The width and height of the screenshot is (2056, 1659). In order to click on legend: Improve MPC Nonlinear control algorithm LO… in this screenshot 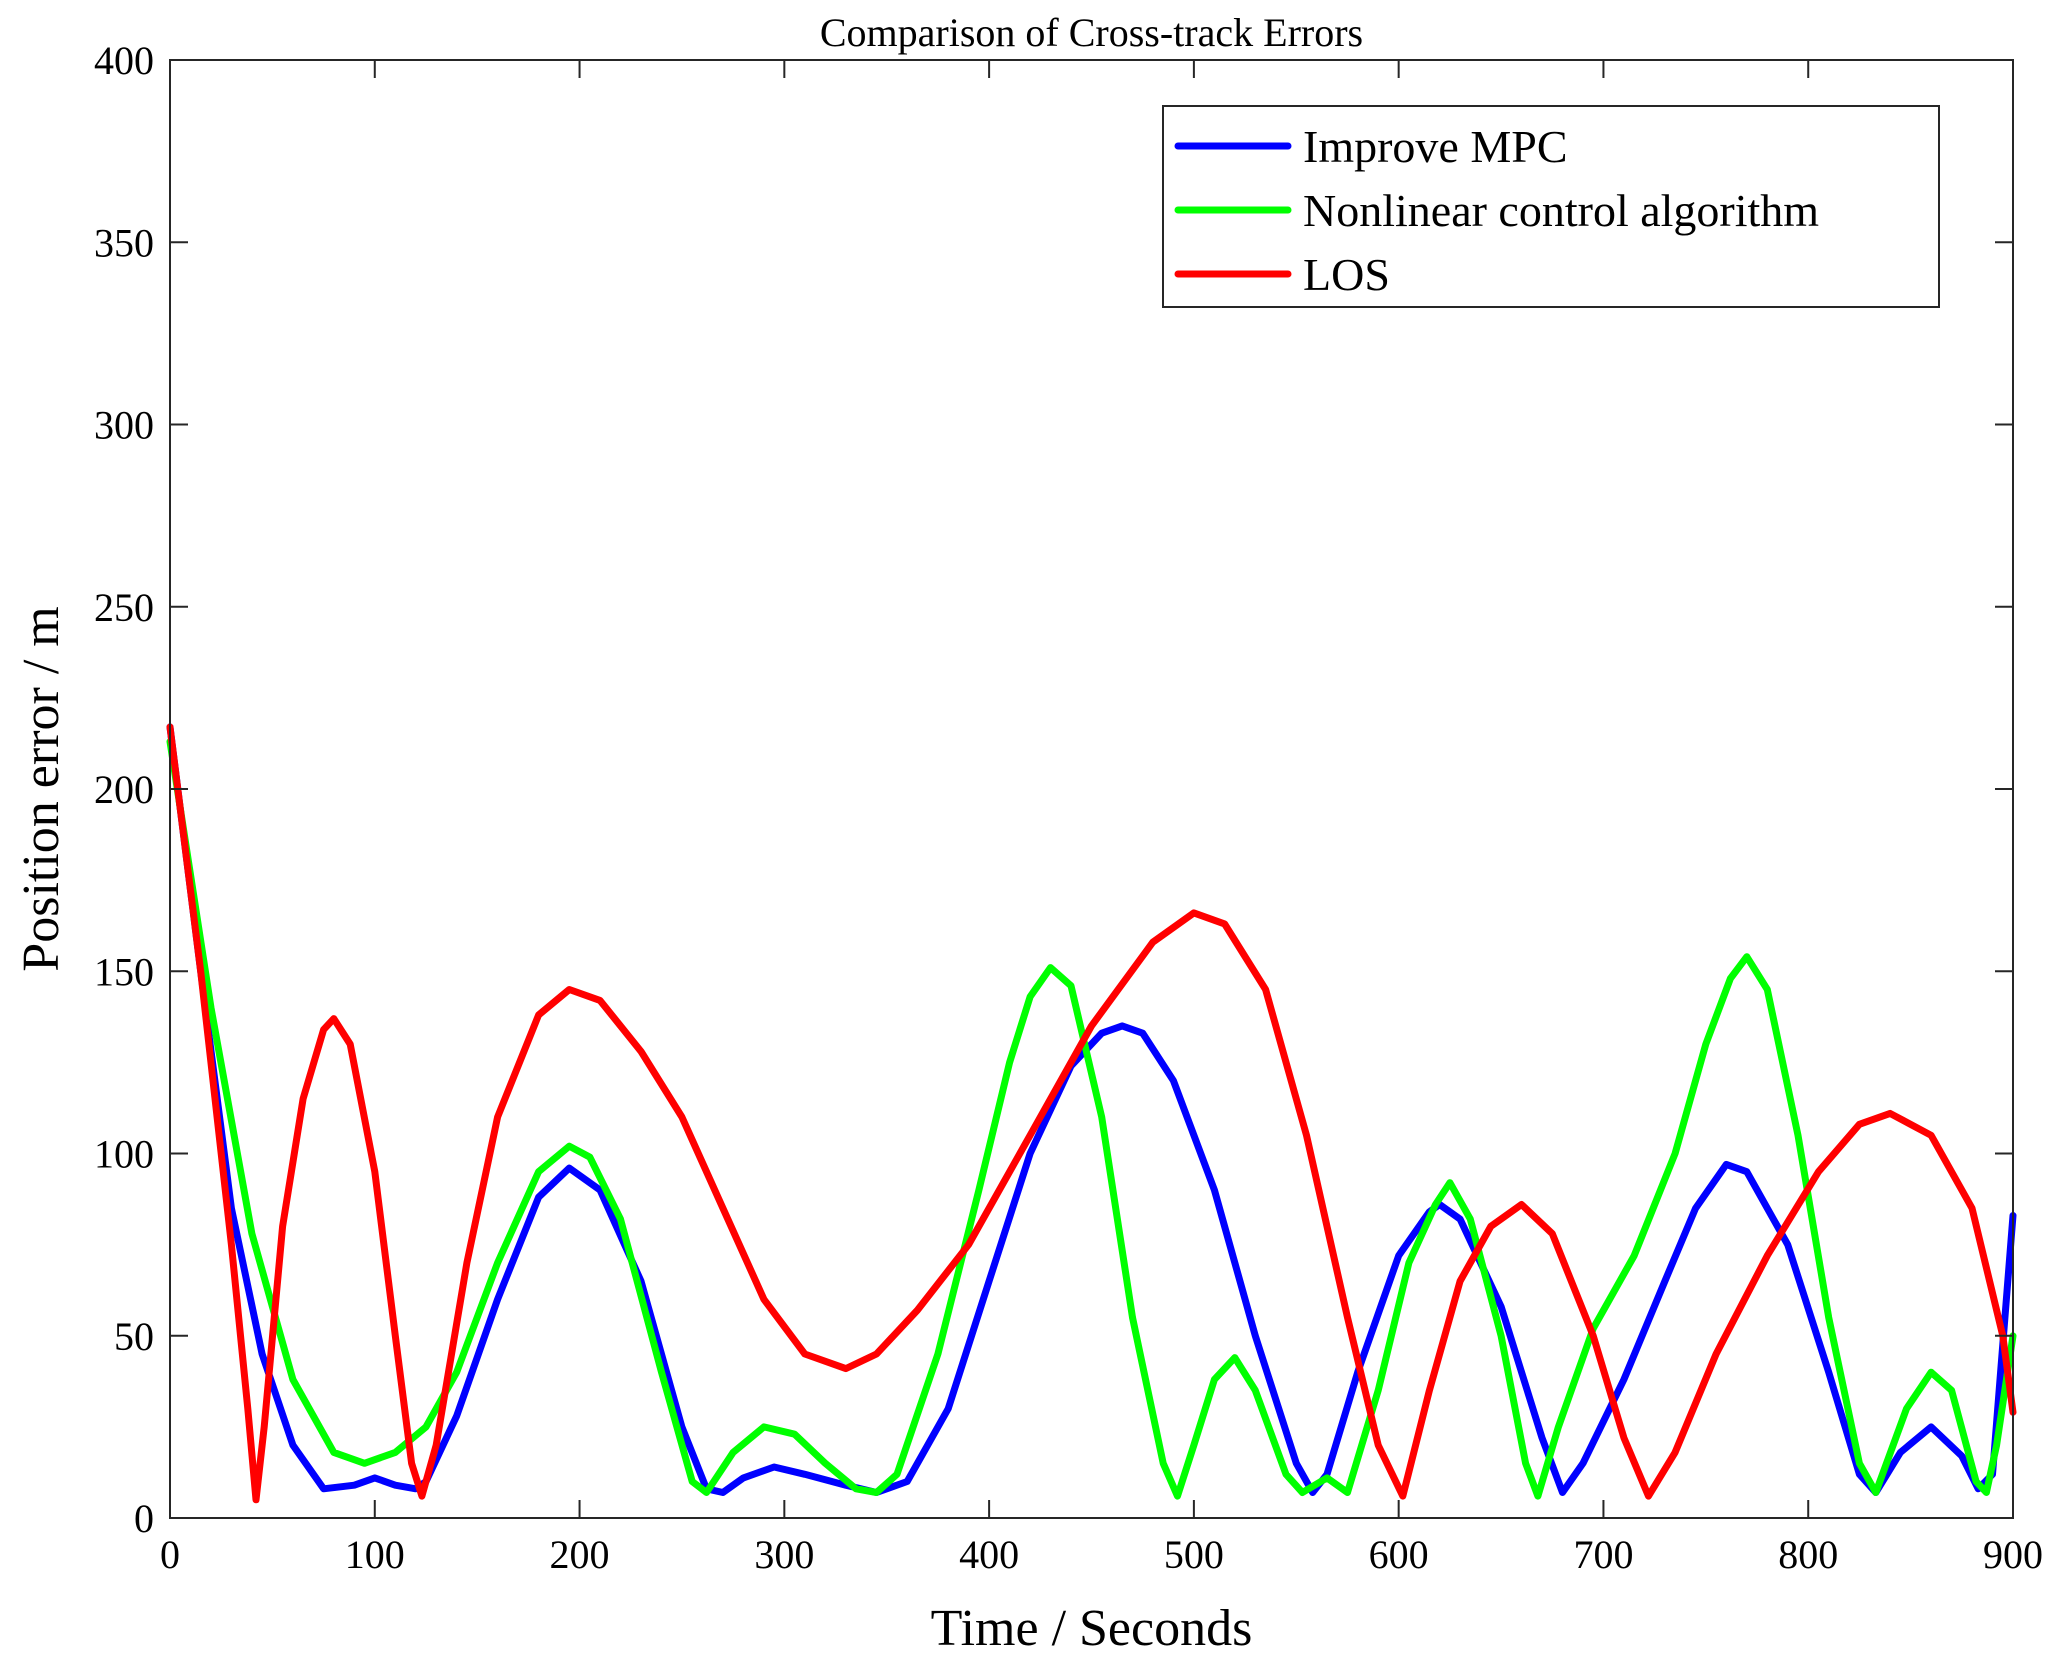, I will do `click(1551, 206)`.